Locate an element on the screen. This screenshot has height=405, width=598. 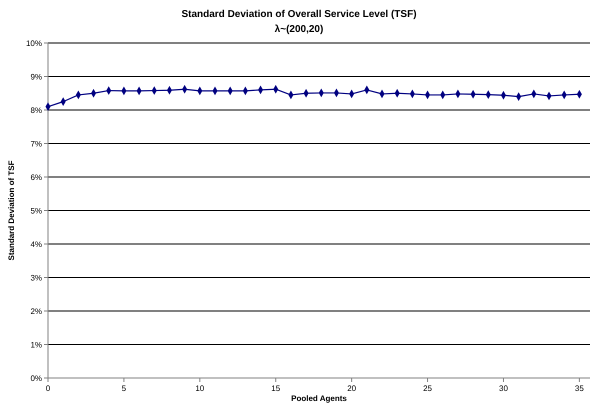
x-tick-label: 5 is located at coordinates (124, 388).